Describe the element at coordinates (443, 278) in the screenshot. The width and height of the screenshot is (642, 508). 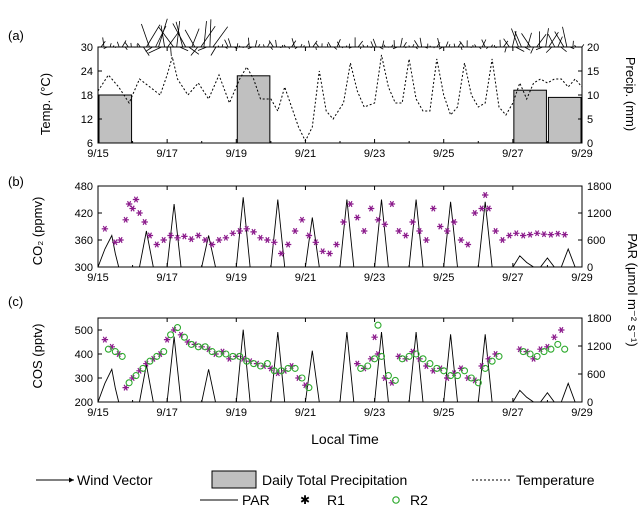
I see `panel-b-xtick-label: 9/25` at that location.